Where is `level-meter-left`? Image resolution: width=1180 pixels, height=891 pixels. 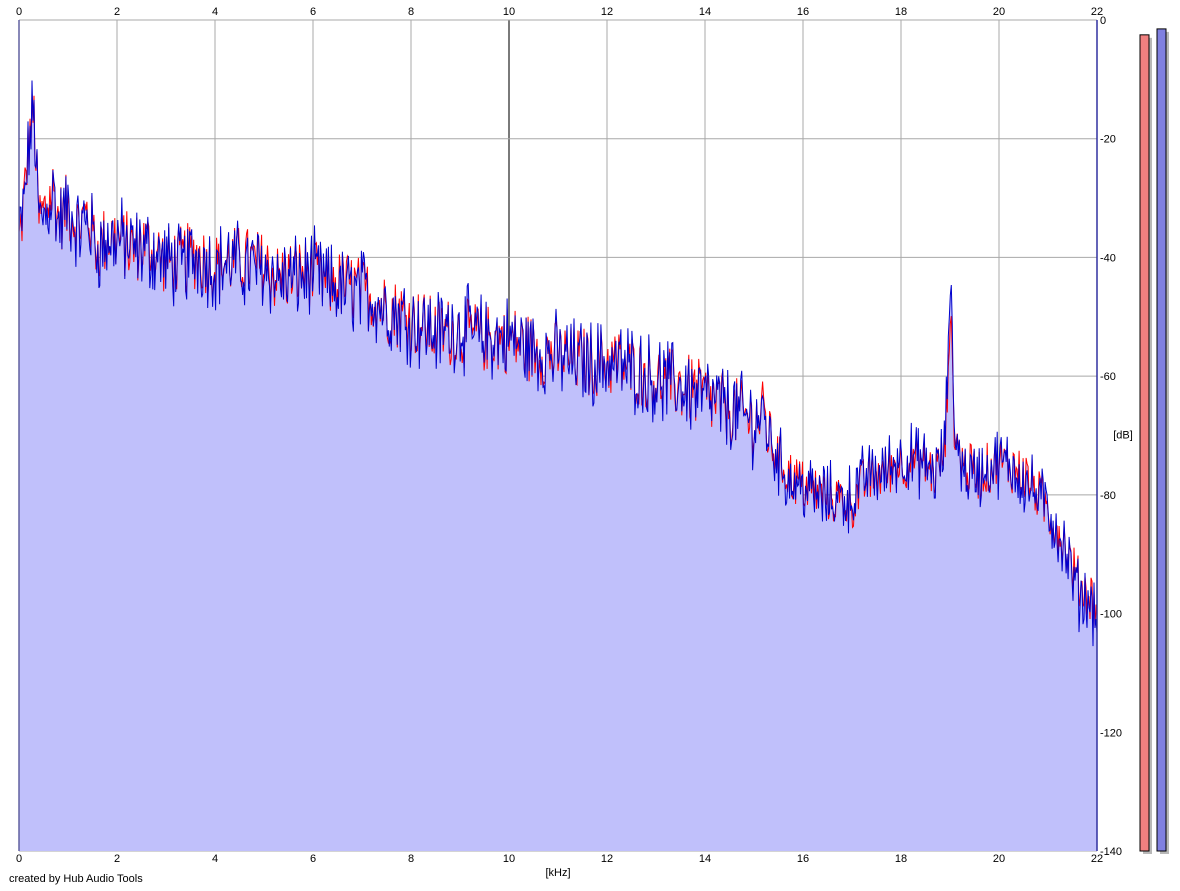 level-meter-left is located at coordinates (1144, 443).